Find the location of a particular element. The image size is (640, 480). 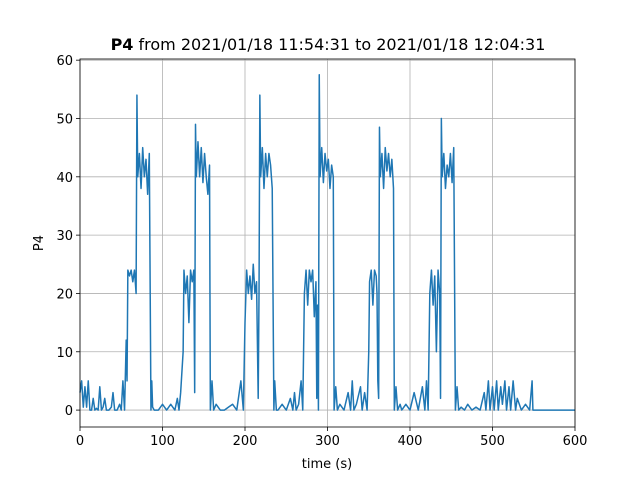

y-tick-label: 50 is located at coordinates (64, 119).